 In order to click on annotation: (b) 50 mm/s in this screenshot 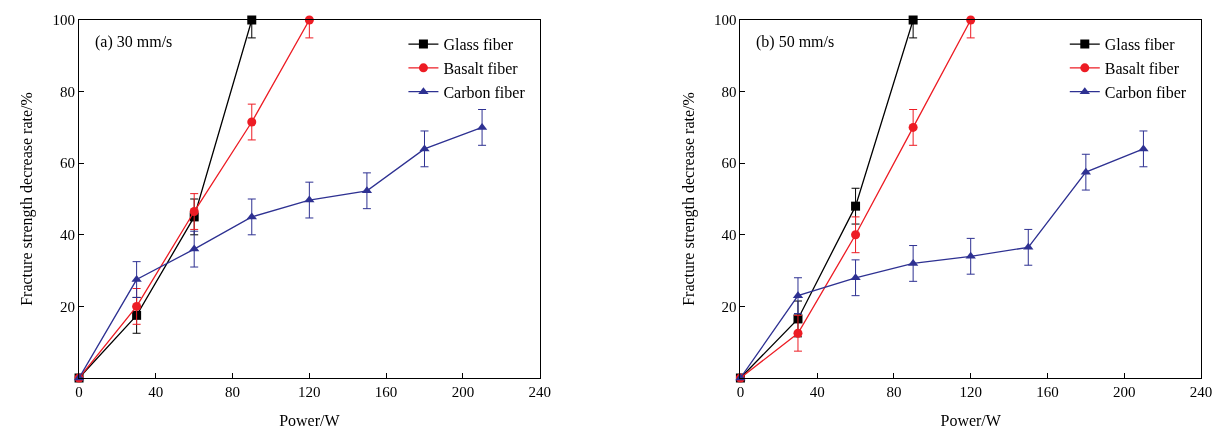, I will do `click(795, 42)`.